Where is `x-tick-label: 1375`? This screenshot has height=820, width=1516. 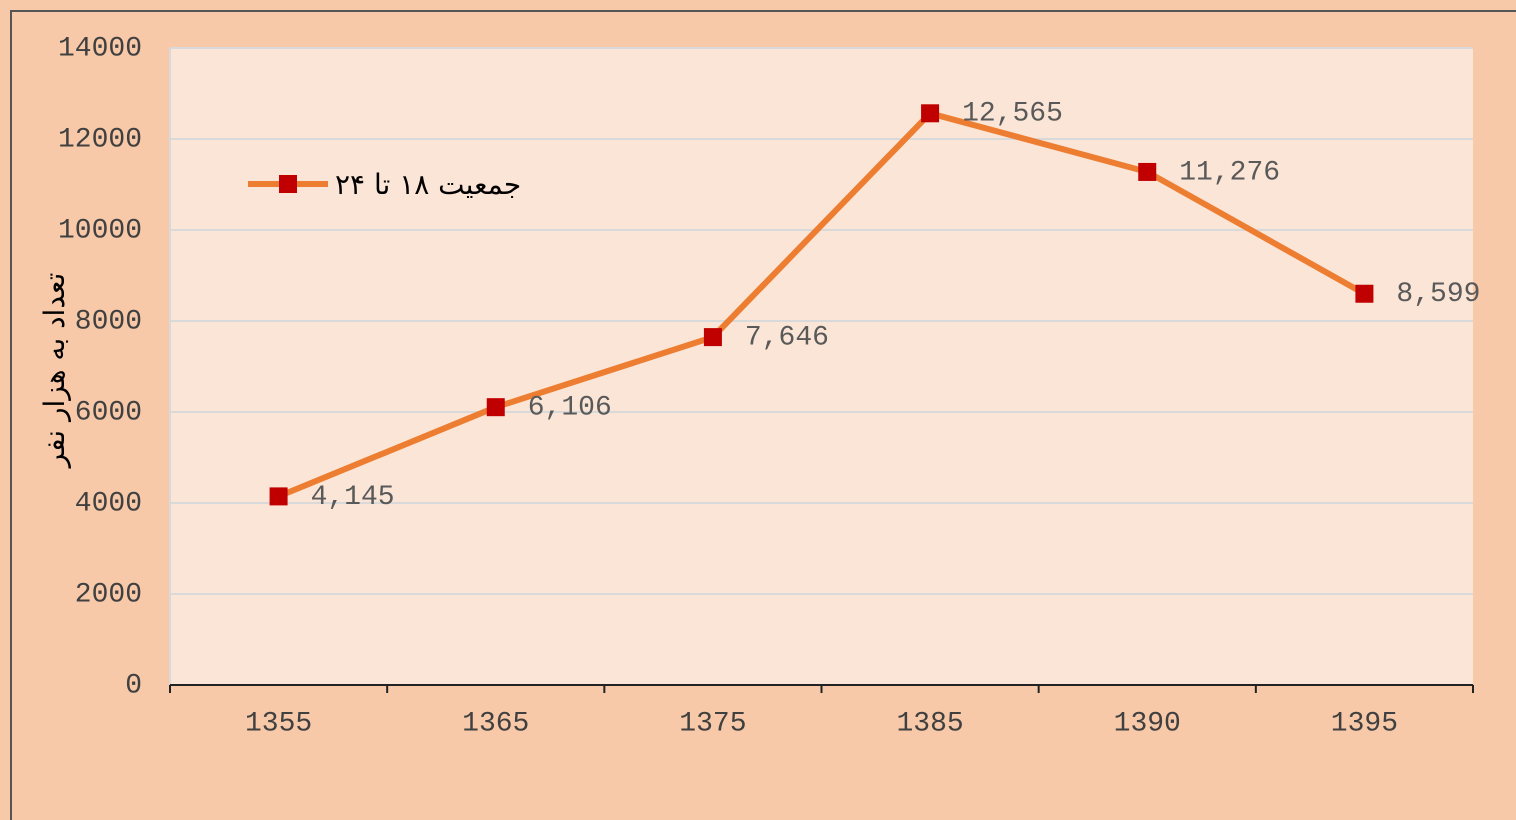 x-tick-label: 1375 is located at coordinates (712, 723).